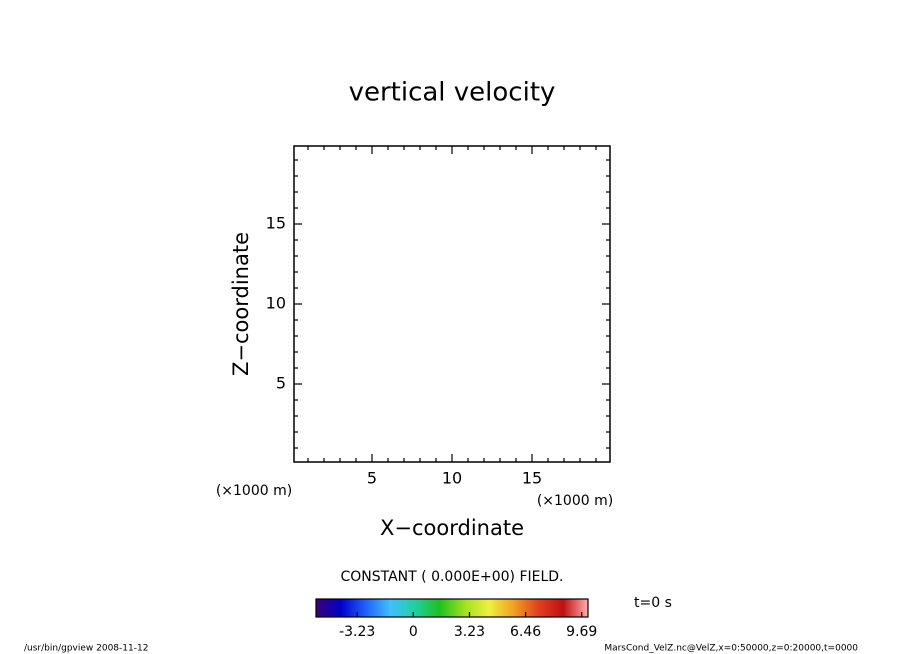 The height and width of the screenshot is (654, 904). What do you see at coordinates (276, 223) in the screenshot?
I see `y-tick-label: 15` at bounding box center [276, 223].